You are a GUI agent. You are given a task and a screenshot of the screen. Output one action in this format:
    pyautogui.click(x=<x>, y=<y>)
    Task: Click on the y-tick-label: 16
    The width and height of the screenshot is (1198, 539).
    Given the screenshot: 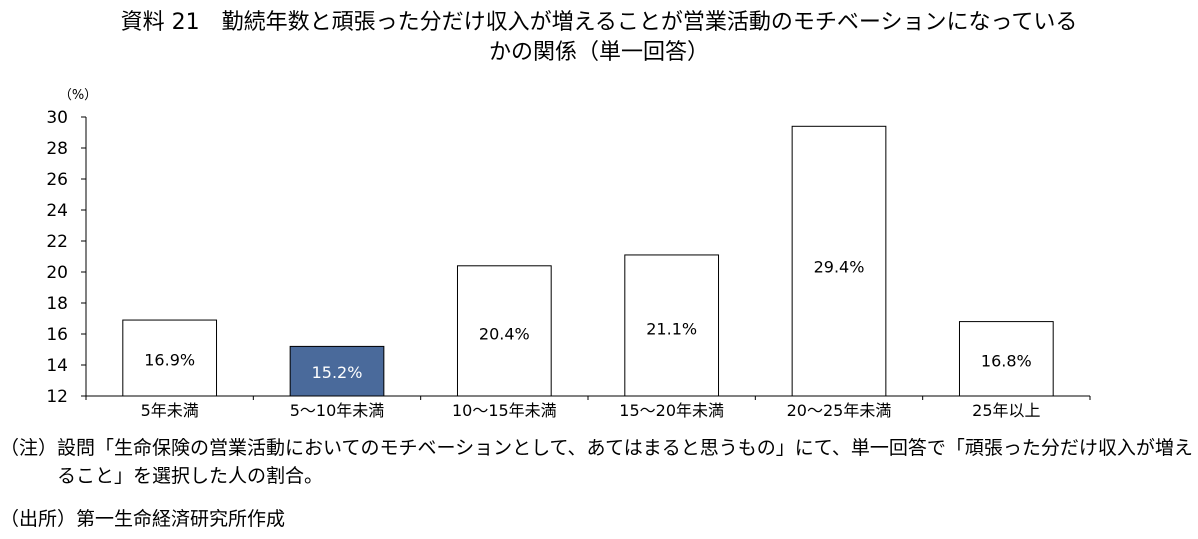 What is the action you would take?
    pyautogui.click(x=57, y=335)
    